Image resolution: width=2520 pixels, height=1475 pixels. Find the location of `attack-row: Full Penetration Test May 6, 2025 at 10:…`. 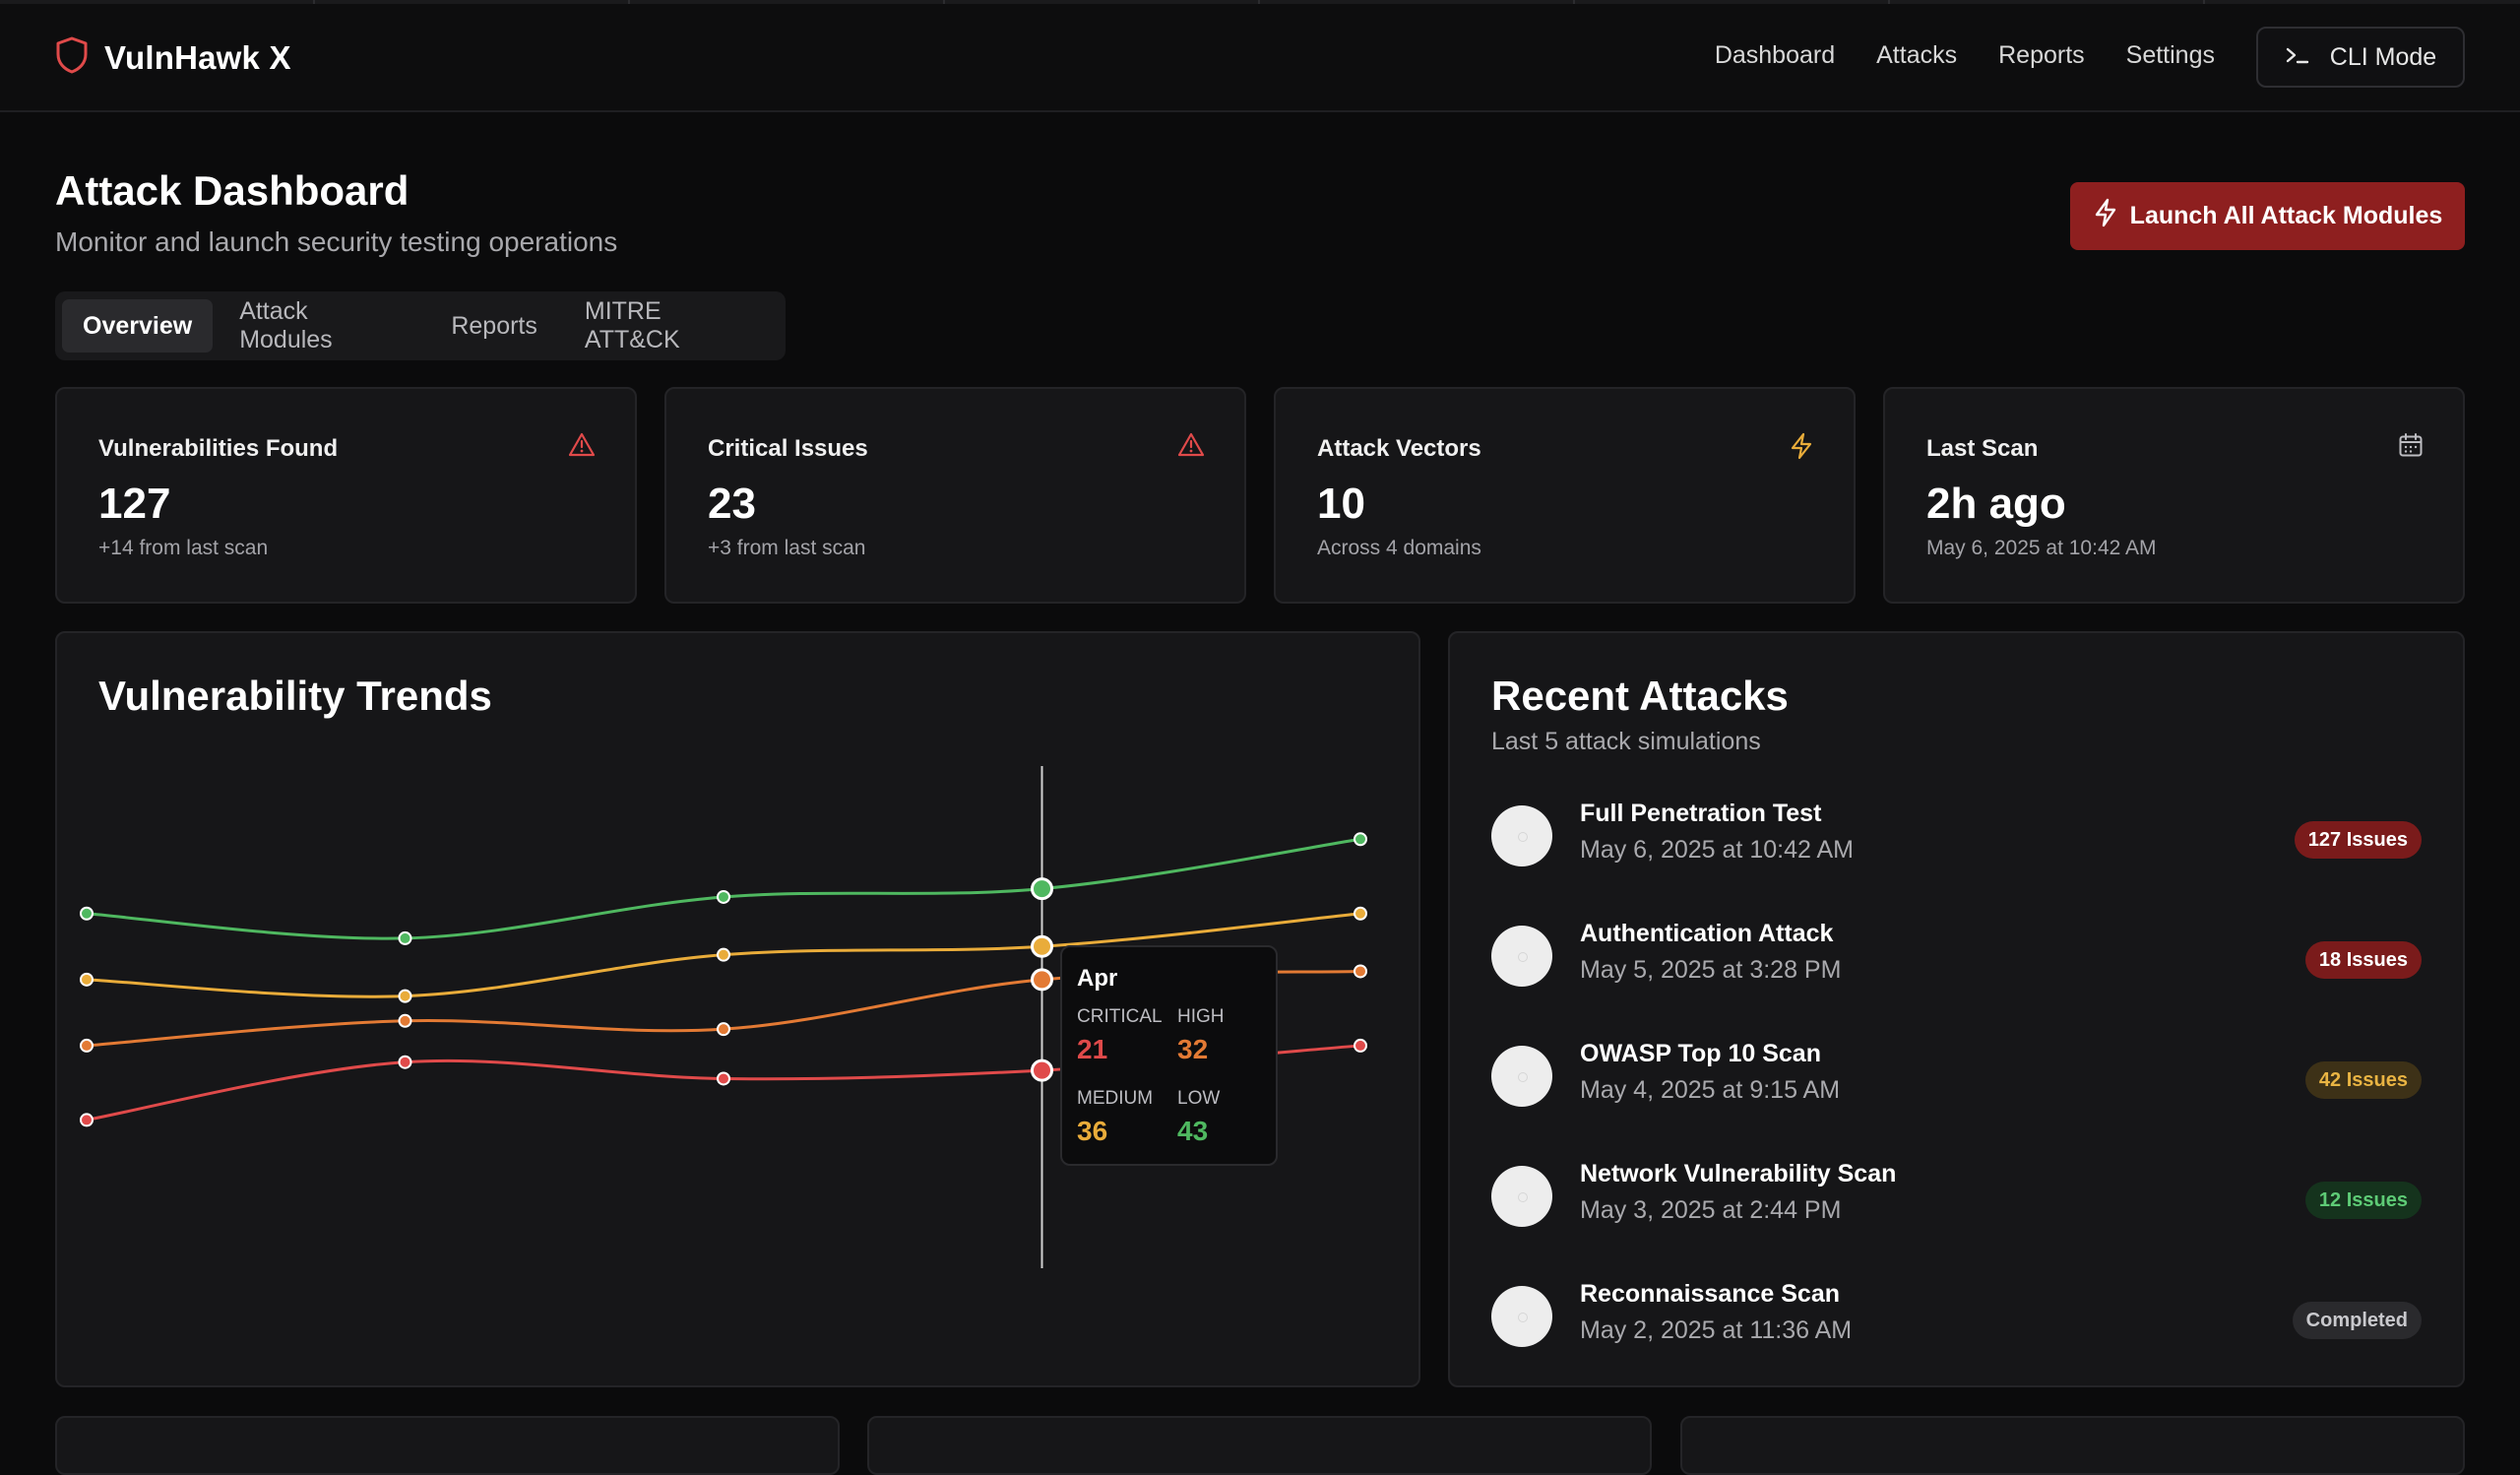

attack-row: Full Penetration Test May 6, 2025 at 10:… is located at coordinates (1956, 833).